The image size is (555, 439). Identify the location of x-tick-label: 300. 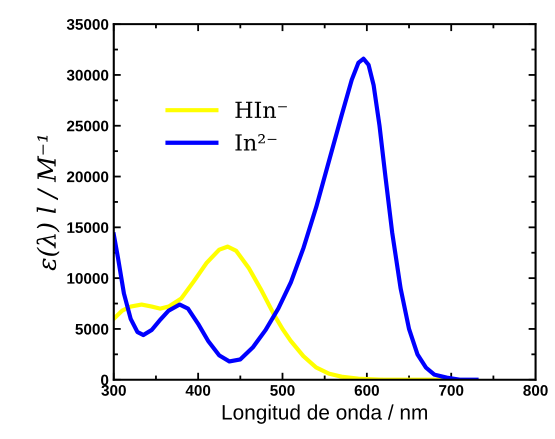
(113, 390).